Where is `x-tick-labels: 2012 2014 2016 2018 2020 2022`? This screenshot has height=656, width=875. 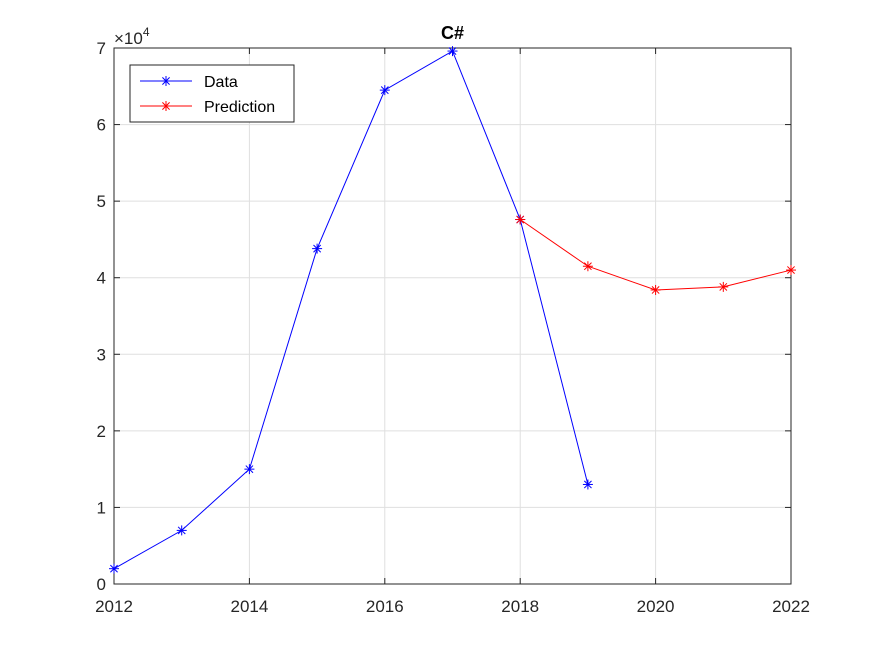
x-tick-labels: 2012 2014 2016 2018 2020 2022 is located at coordinates (452, 606).